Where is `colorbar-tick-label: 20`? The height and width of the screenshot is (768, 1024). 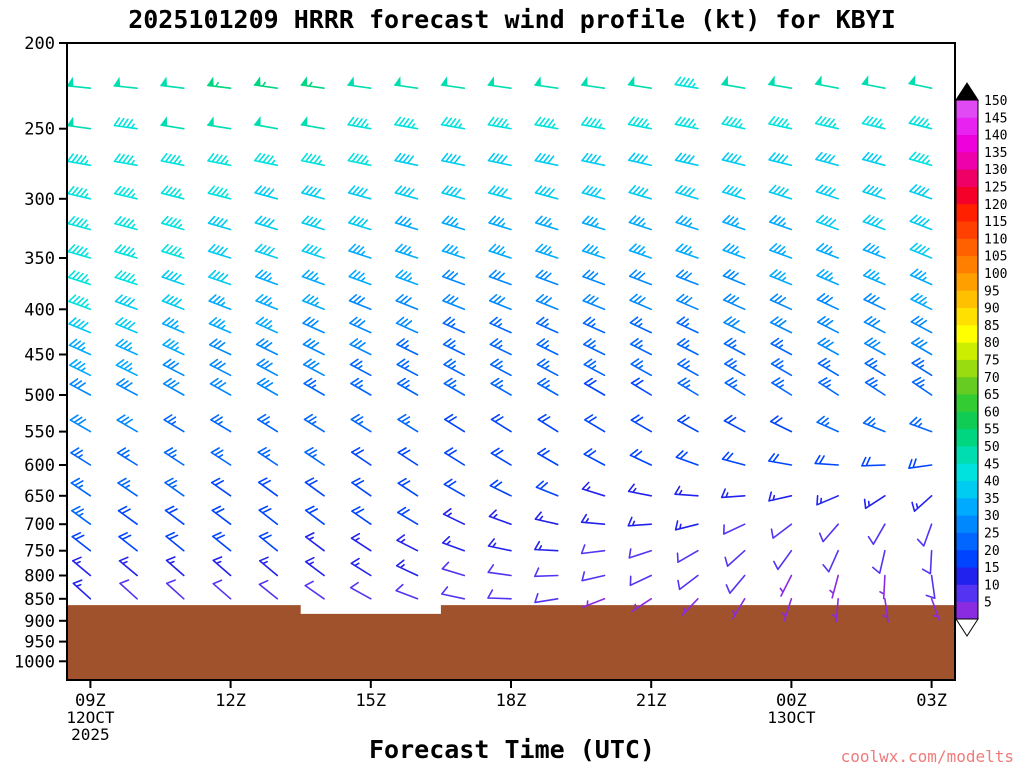 colorbar-tick-label: 20 is located at coordinates (992, 551).